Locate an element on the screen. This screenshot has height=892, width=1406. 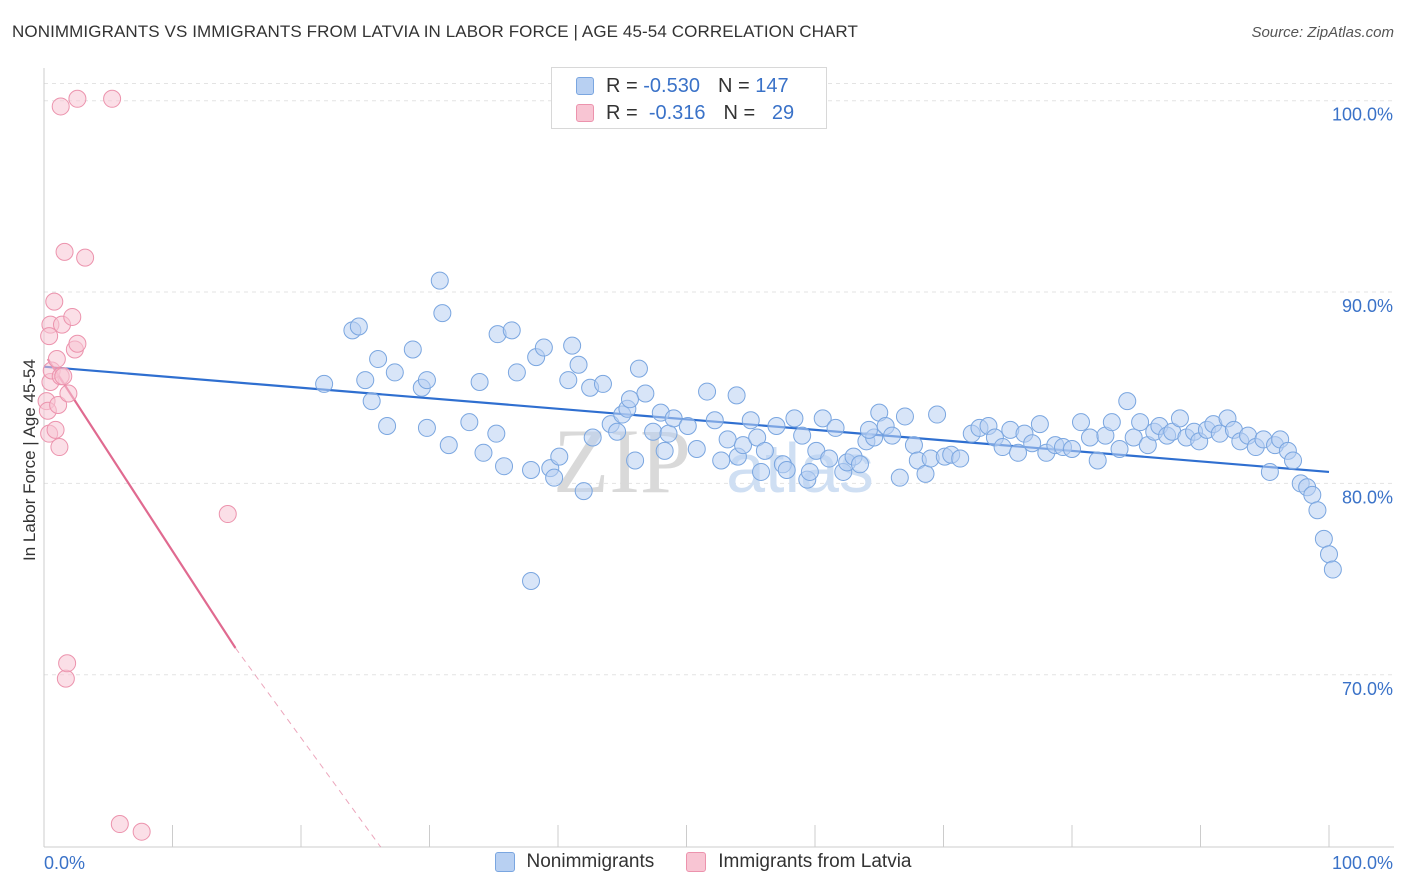
x-tick-label: 100.0% is located at coordinates (1362, 863).